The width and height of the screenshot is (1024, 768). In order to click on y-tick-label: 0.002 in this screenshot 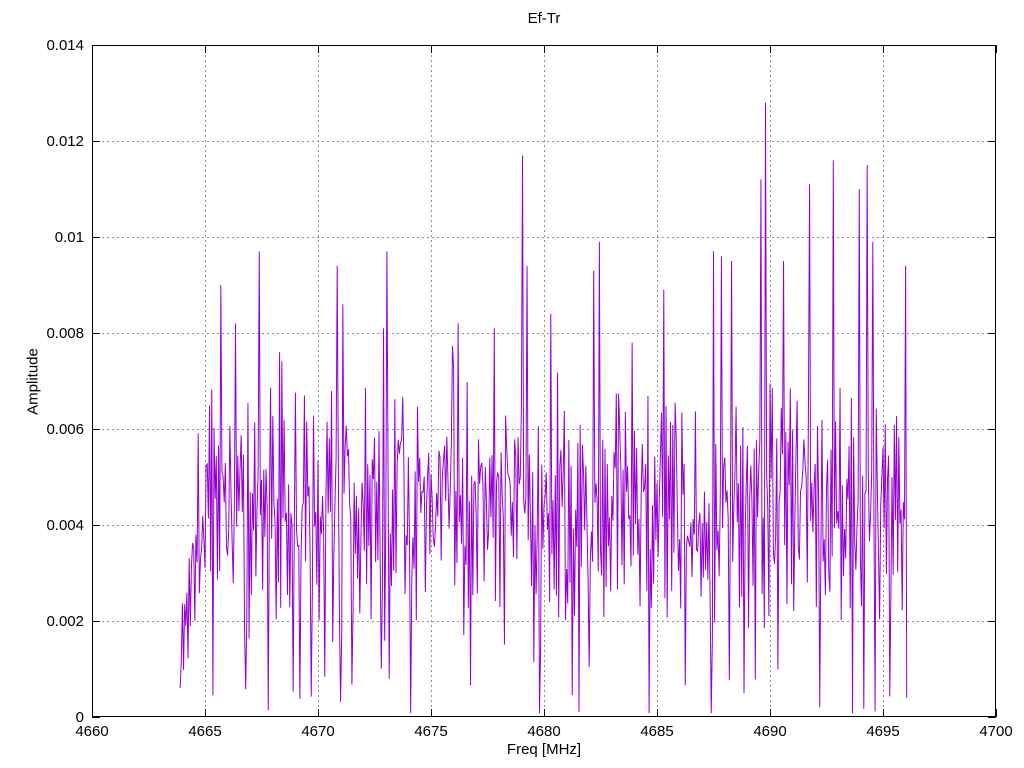, I will do `click(65, 621)`.